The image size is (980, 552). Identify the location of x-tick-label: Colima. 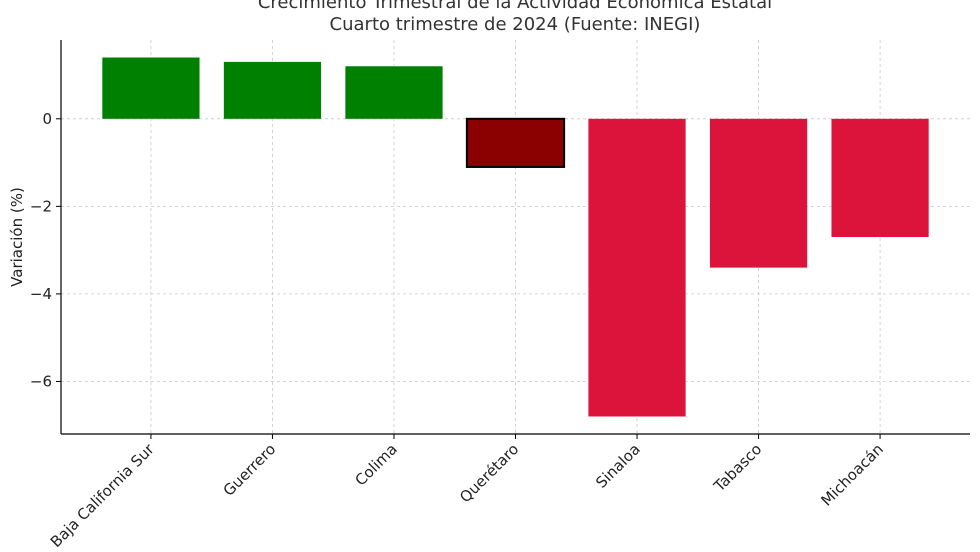
(375, 464).